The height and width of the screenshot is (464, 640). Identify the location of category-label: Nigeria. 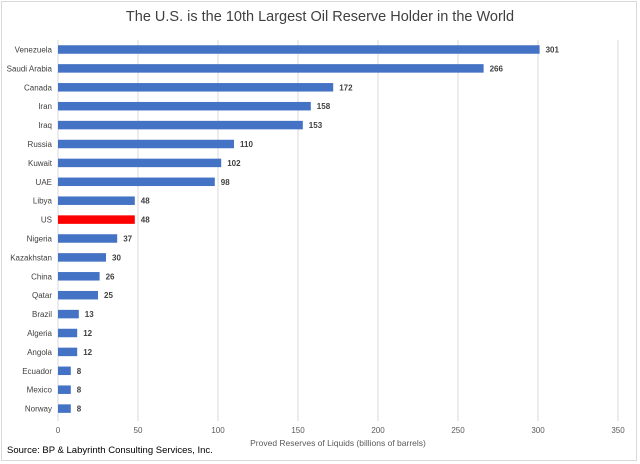
(40, 239).